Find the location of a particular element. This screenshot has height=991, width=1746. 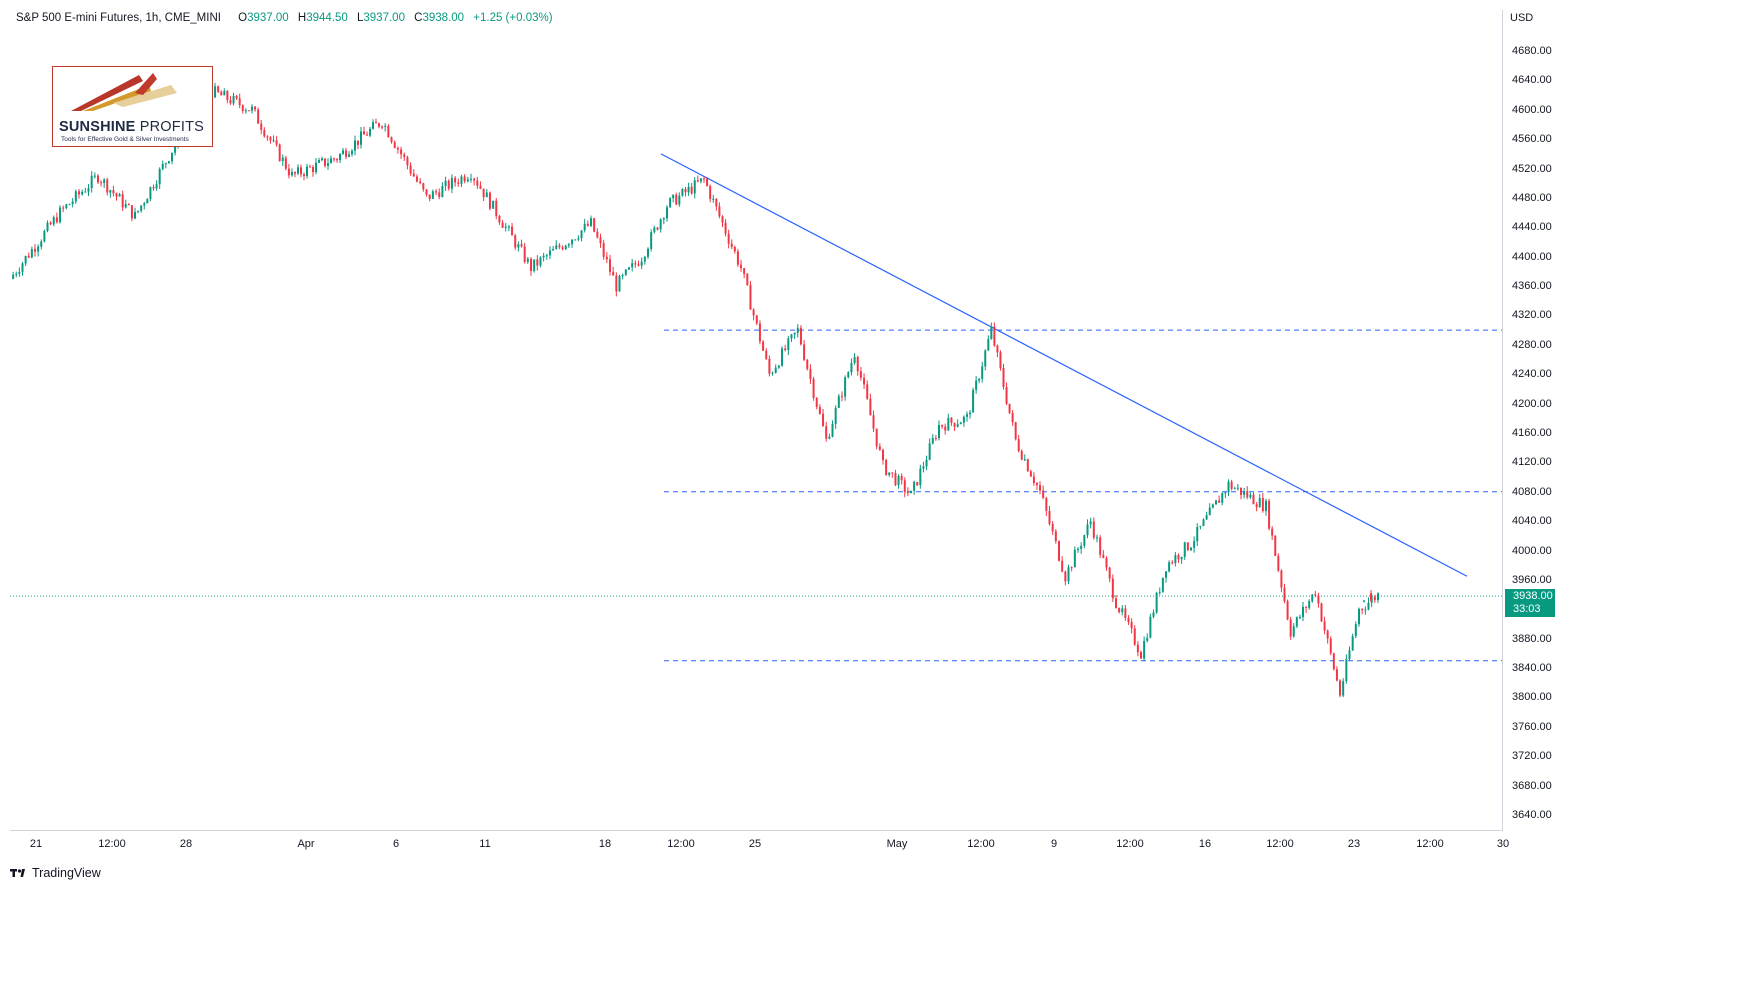

y-tick-label: 4680.00 is located at coordinates (1532, 51).